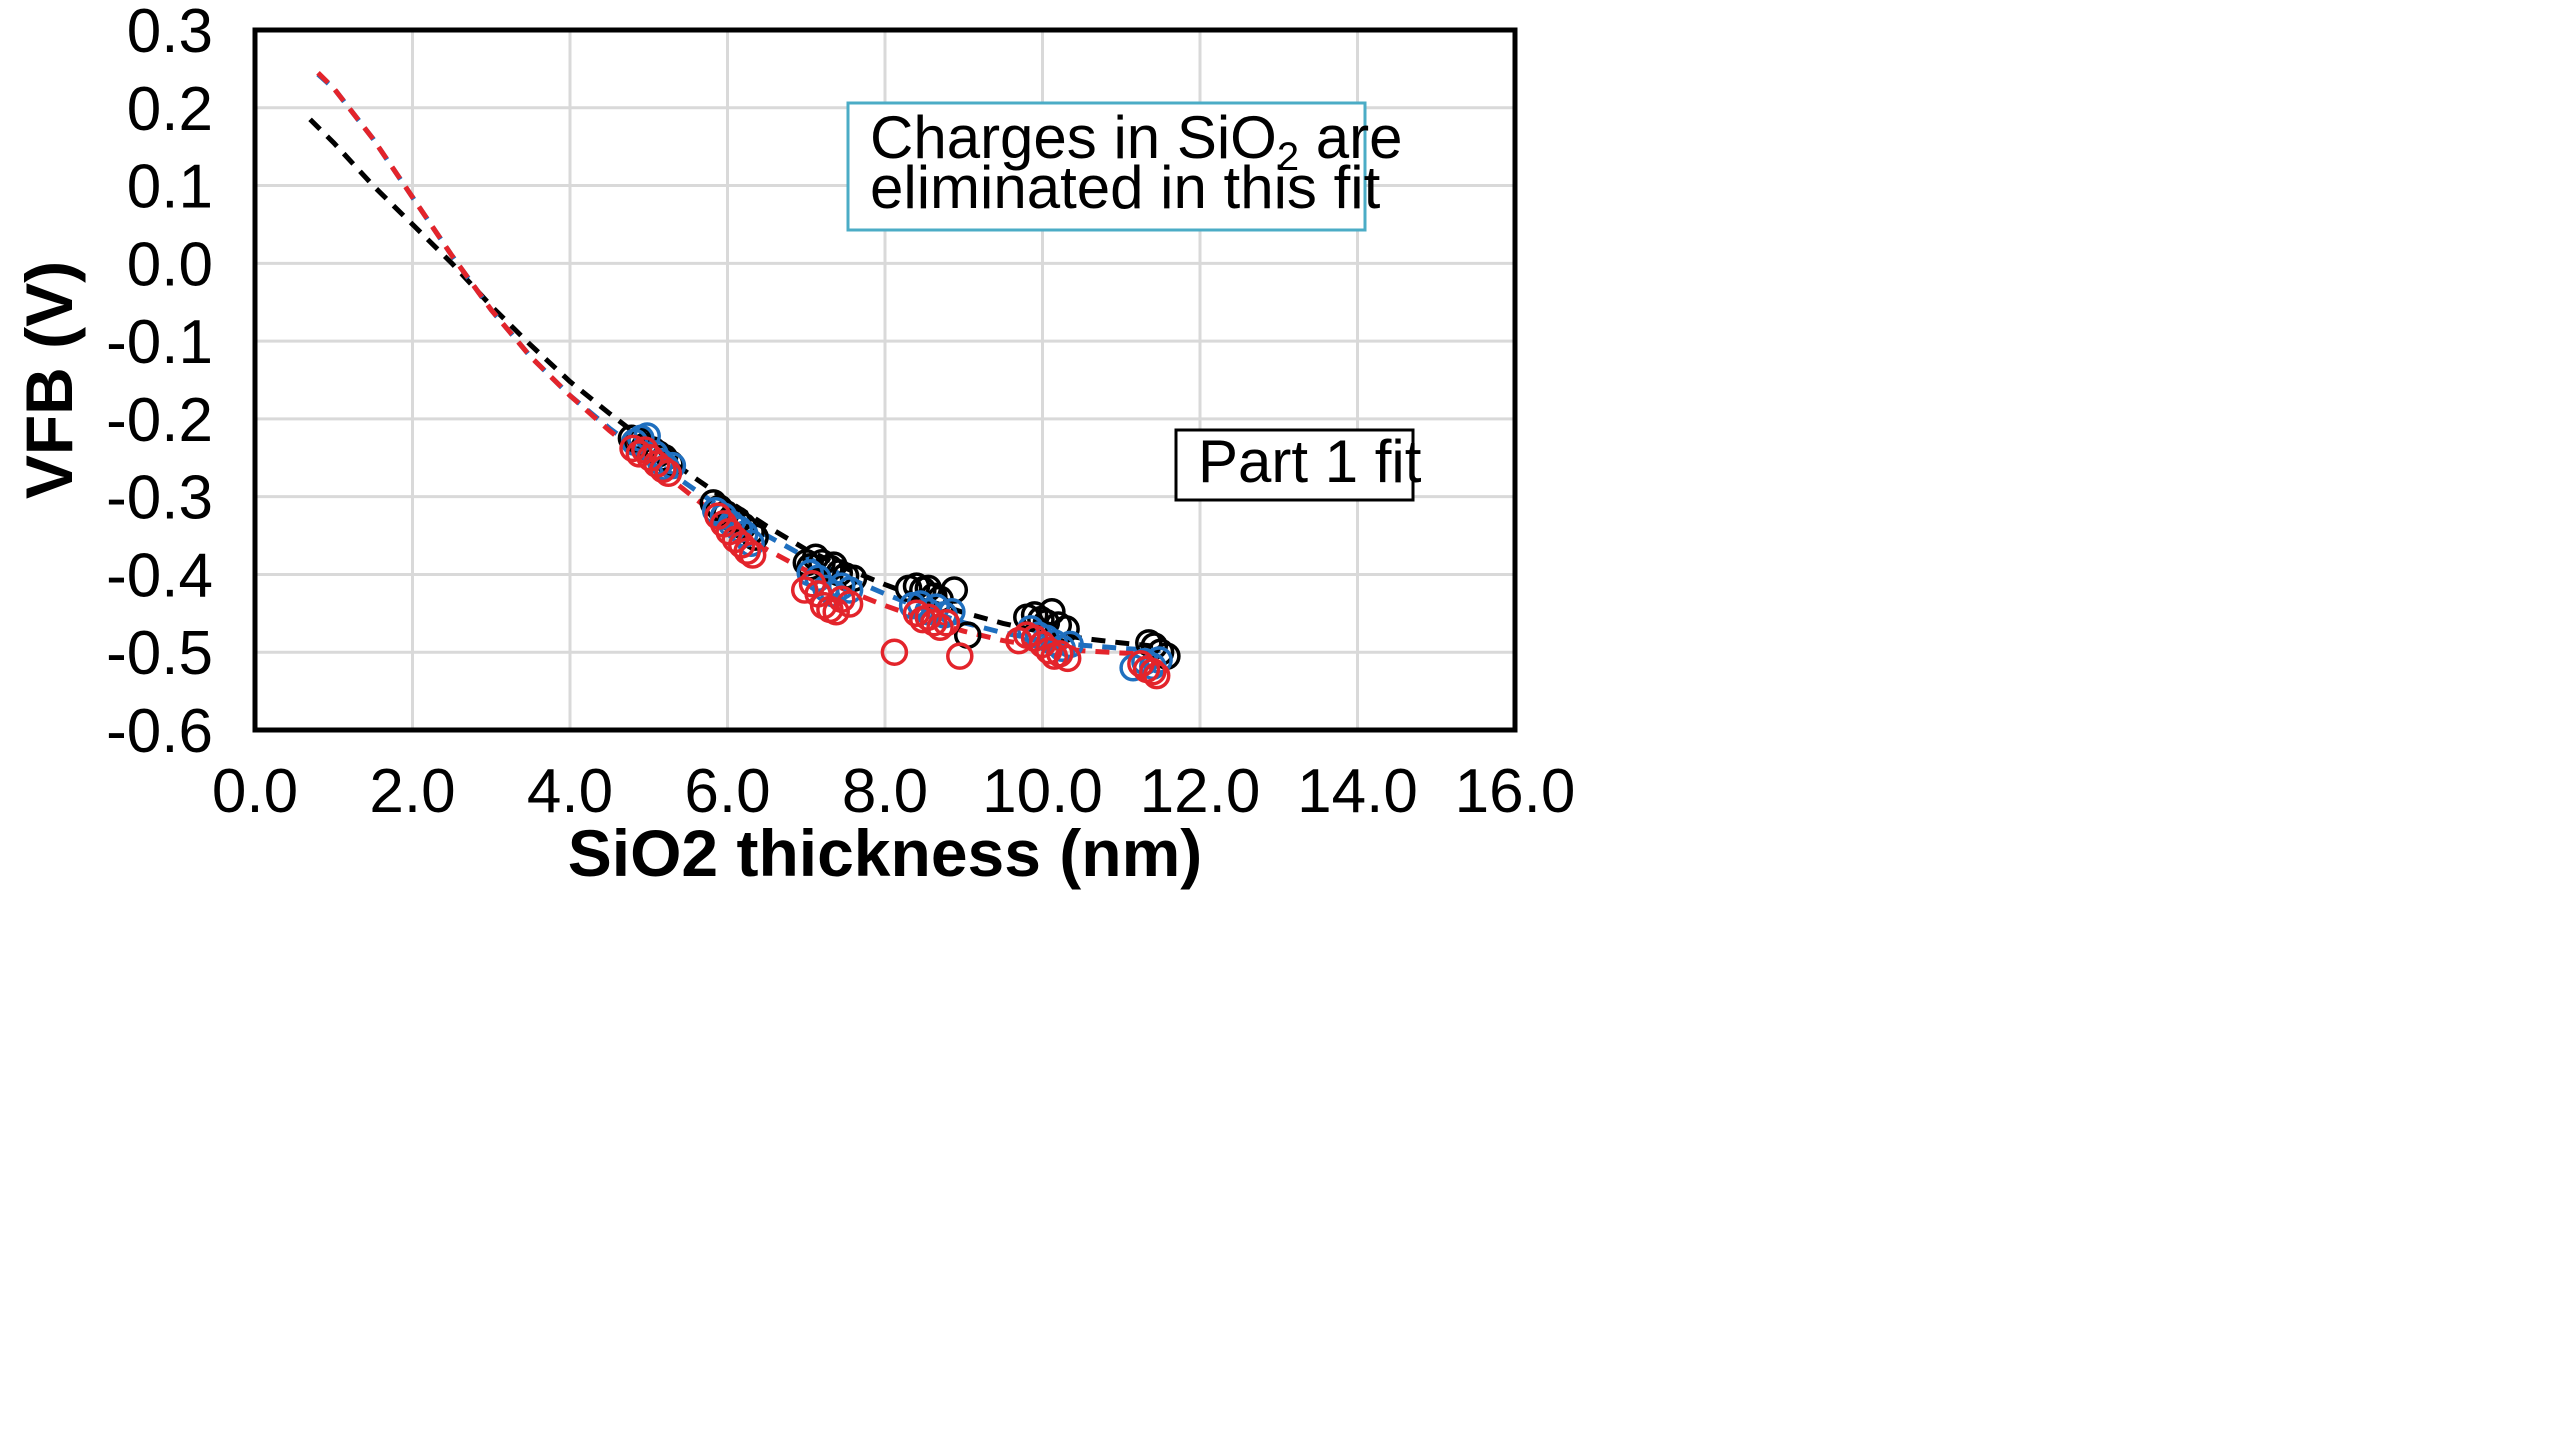  What do you see at coordinates (412, 791) in the screenshot?
I see `x-tick-label: 2.0` at bounding box center [412, 791].